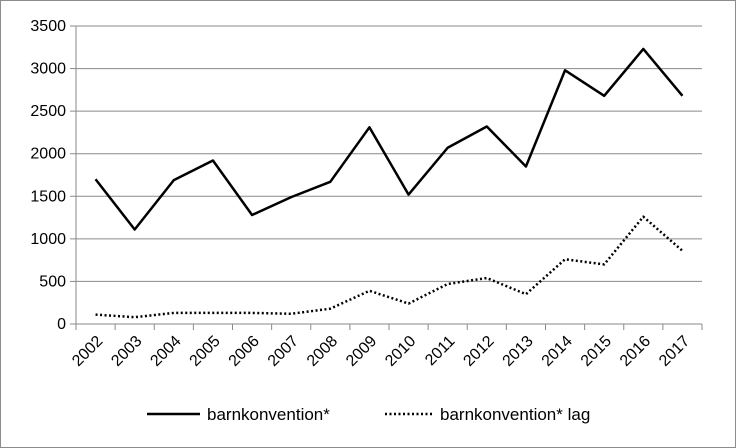 The height and width of the screenshot is (448, 736). Describe the element at coordinates (48, 239) in the screenshot. I see `y-tick-label-1000: 1000` at that location.